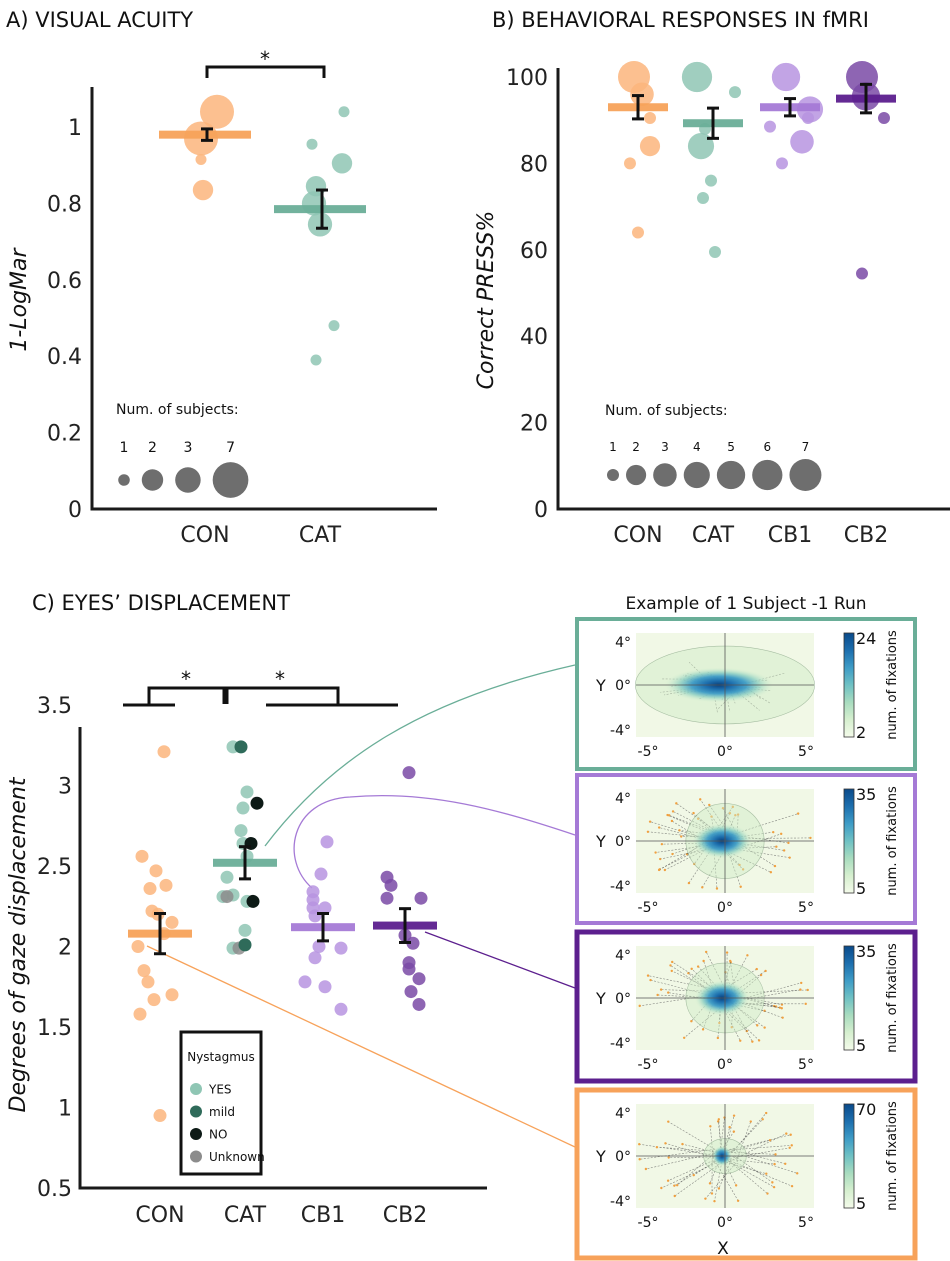 Image resolution: width=950 pixels, height=1261 pixels. What do you see at coordinates (534, 164) in the screenshot?
I see `y-tick-label: 80` at bounding box center [534, 164].